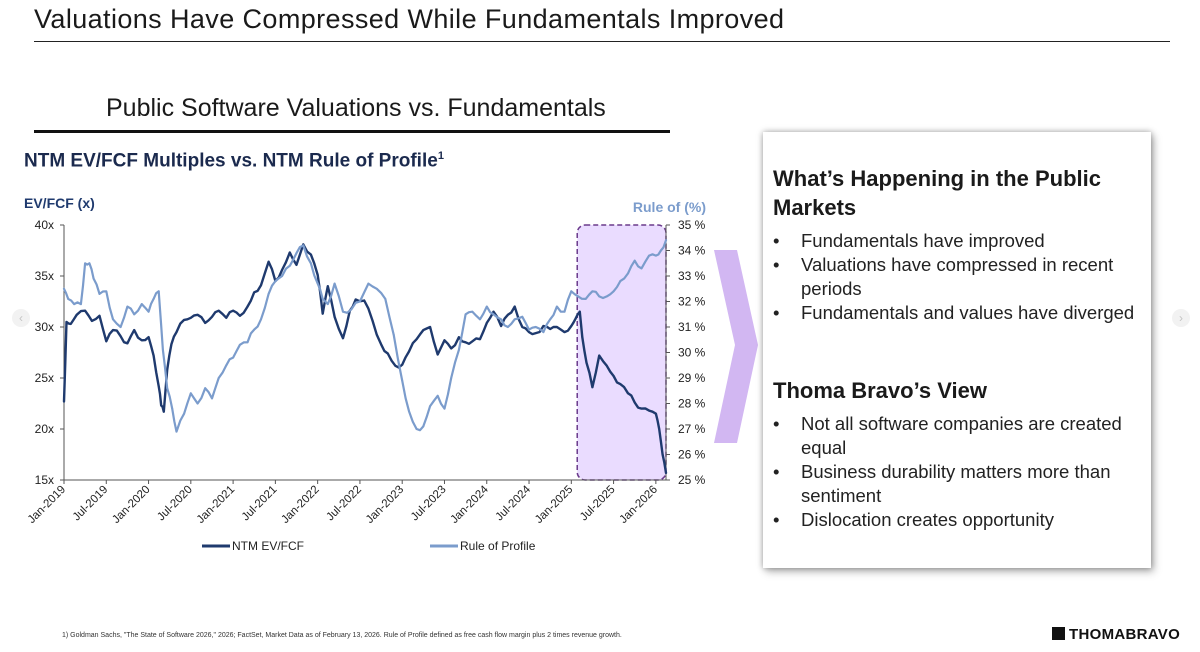 Image resolution: width=1200 pixels, height=652 pixels. I want to click on previous-slide-button: ‹, so click(21, 318).